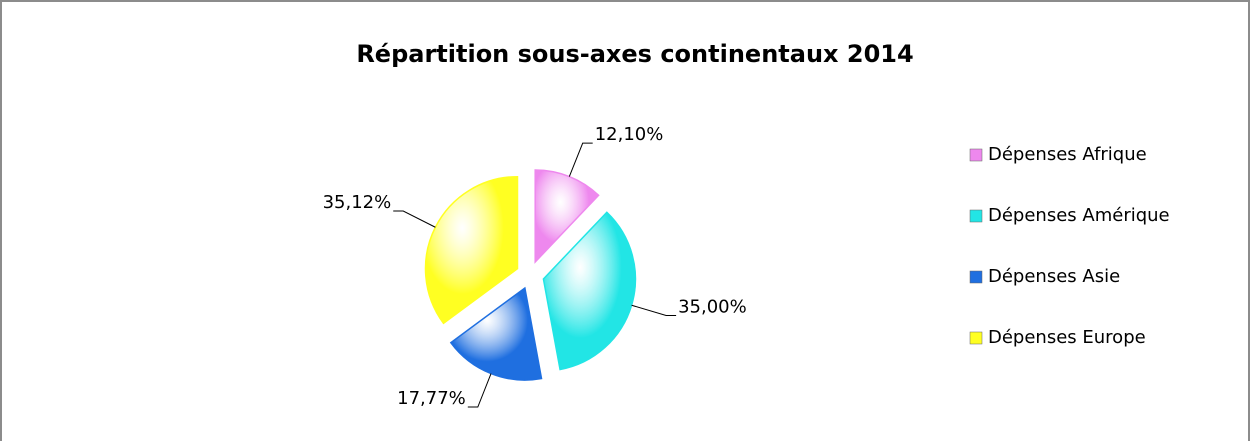 The width and height of the screenshot is (1250, 441). I want to click on legend-label: Dépenses Europe, so click(1067, 337).